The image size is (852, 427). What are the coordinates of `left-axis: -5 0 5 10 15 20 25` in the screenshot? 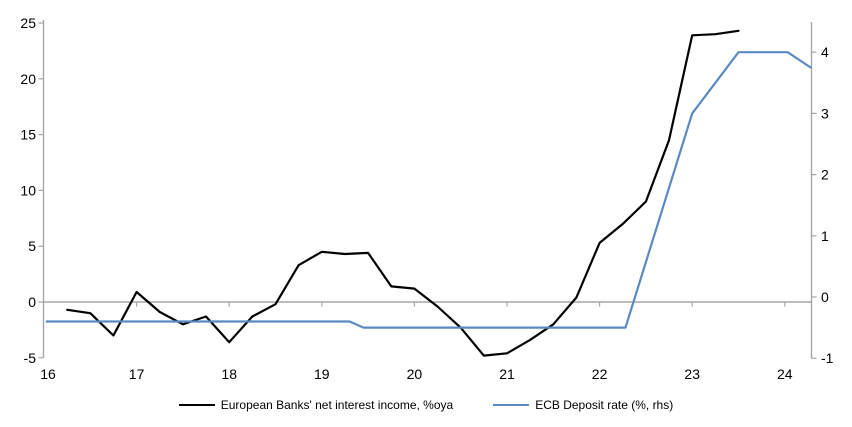 It's located at (32, 190).